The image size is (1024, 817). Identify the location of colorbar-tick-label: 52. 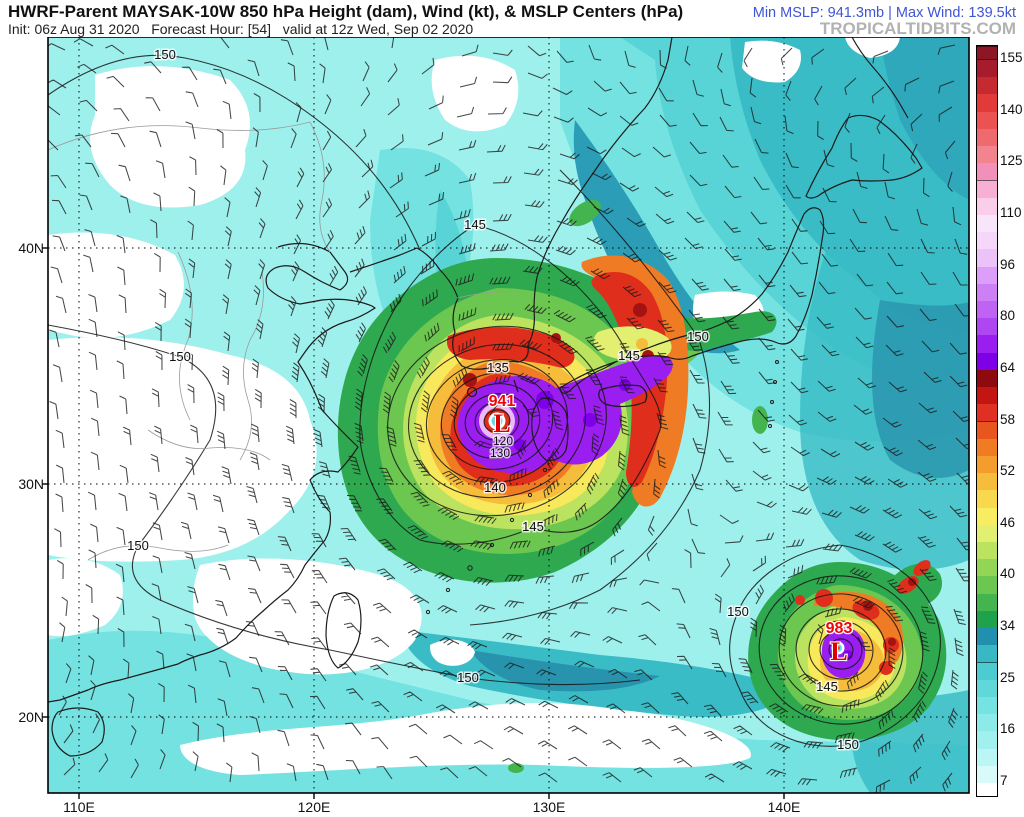
(1008, 471).